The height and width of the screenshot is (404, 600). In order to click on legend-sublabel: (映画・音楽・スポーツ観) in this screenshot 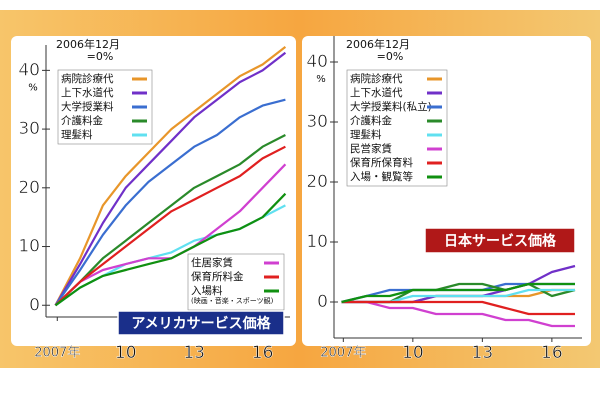, I will do `click(232, 300)`.